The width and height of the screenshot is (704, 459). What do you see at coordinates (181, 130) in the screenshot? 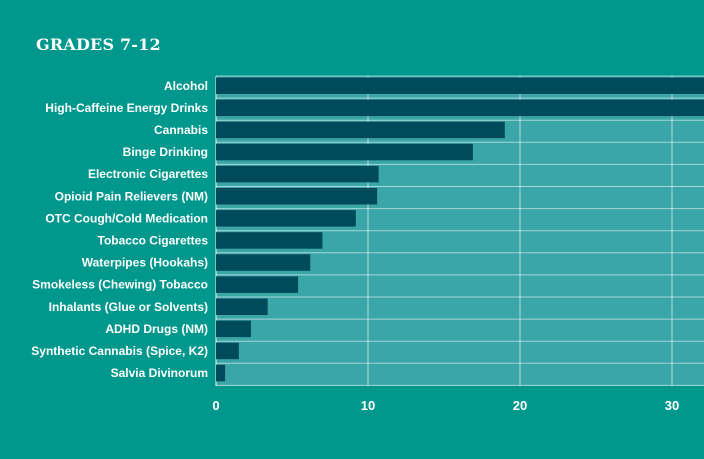
I see `category-label: Cannabis` at bounding box center [181, 130].